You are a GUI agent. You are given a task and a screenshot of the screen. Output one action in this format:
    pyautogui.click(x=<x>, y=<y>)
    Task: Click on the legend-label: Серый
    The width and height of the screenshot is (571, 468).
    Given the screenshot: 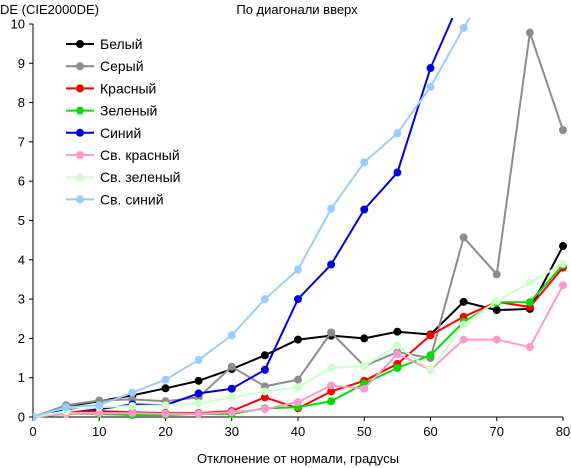 What is the action you would take?
    pyautogui.click(x=122, y=66)
    